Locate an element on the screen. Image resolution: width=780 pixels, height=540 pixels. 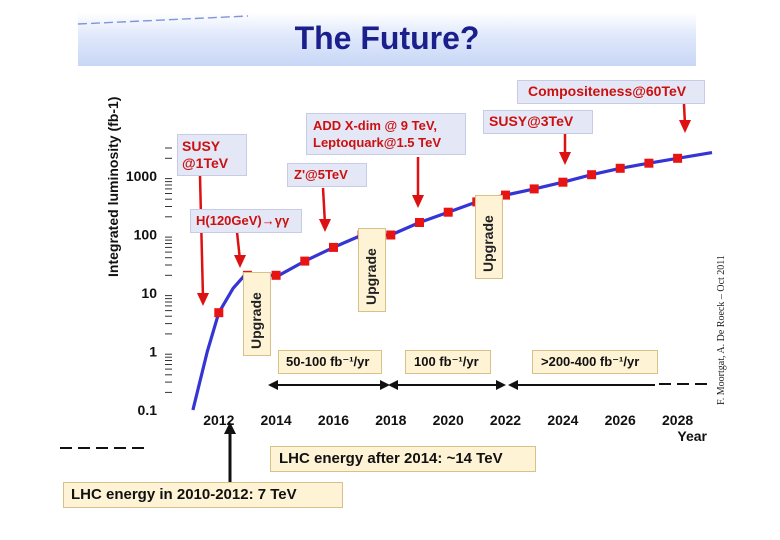
x-tick-2026: 2026 is located at coordinates (620, 420).